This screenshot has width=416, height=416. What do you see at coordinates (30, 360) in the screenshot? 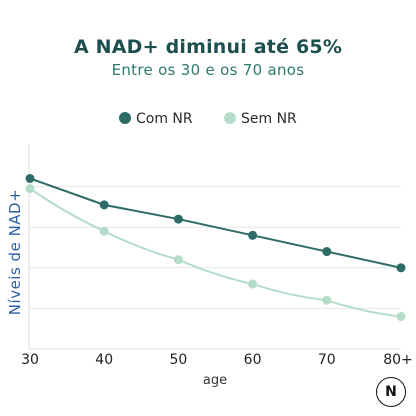
I see `x-tick-label: 30` at bounding box center [30, 360].